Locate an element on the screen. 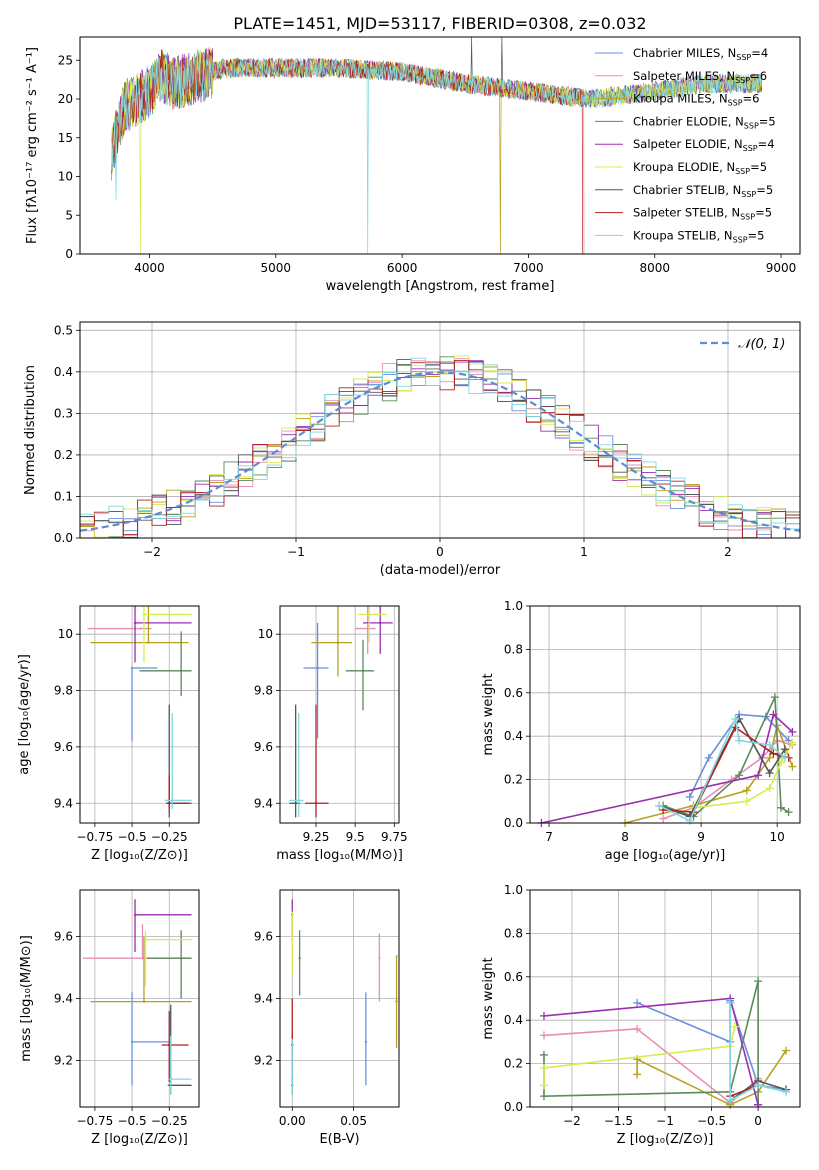 Image resolution: width=819 pixels, height=1170 pixels. y-tick-label: 9.2 is located at coordinates (263, 1061).